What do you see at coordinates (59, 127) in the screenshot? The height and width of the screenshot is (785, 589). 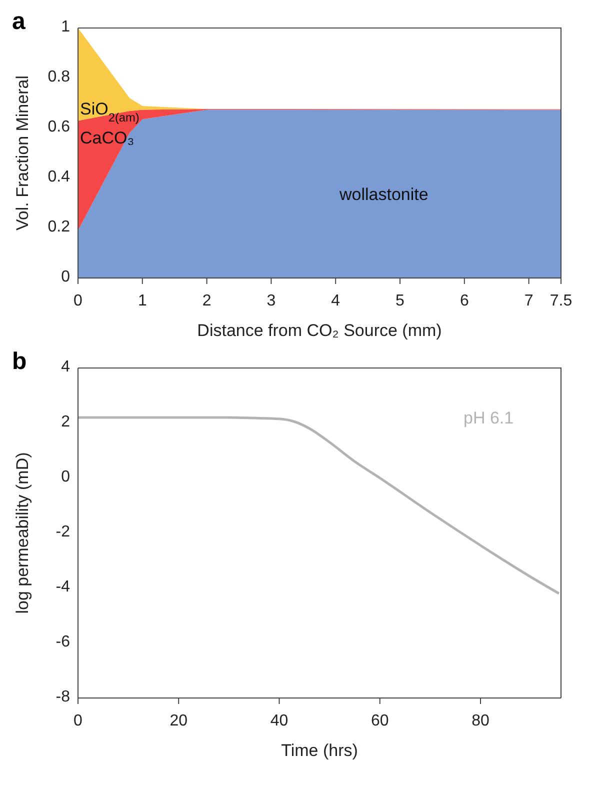 I see `y-tick-label: 0.6` at bounding box center [59, 127].